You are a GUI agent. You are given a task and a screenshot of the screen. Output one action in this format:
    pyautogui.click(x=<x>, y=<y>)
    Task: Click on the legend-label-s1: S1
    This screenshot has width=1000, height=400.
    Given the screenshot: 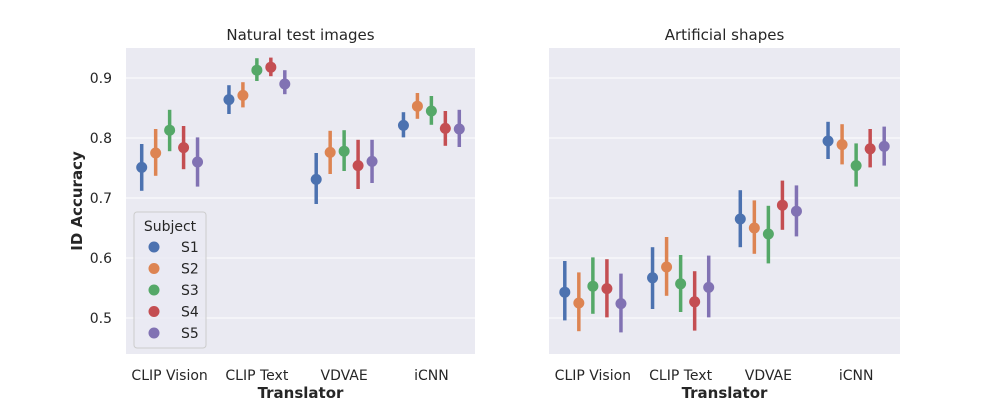 What is the action you would take?
    pyautogui.click(x=190, y=248)
    